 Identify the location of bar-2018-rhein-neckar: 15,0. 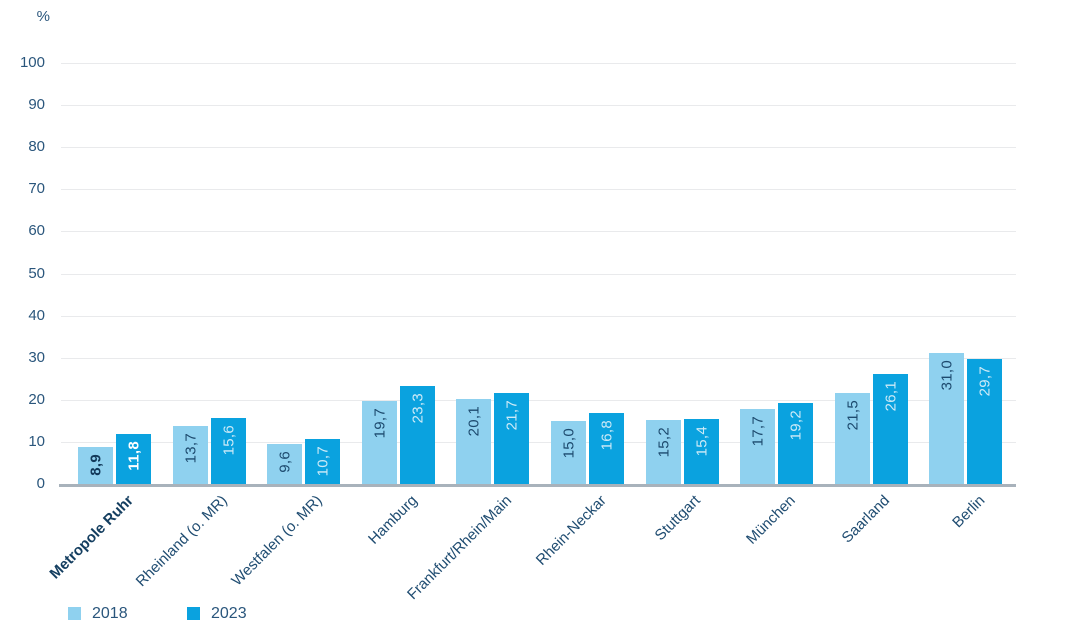
(568, 452).